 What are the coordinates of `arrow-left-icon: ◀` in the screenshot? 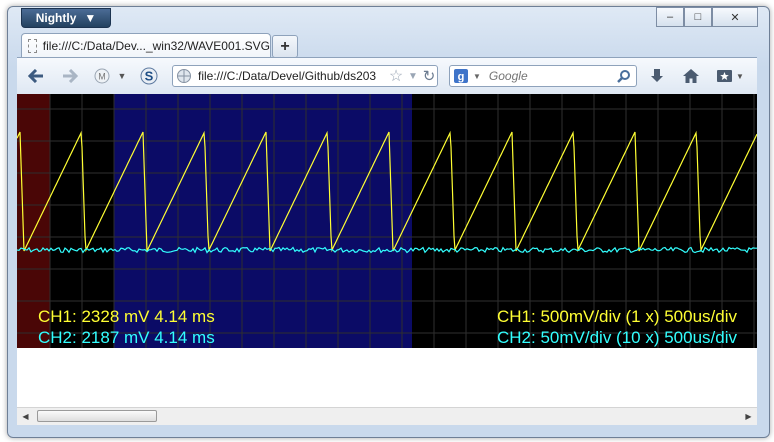 It's located at (25, 416).